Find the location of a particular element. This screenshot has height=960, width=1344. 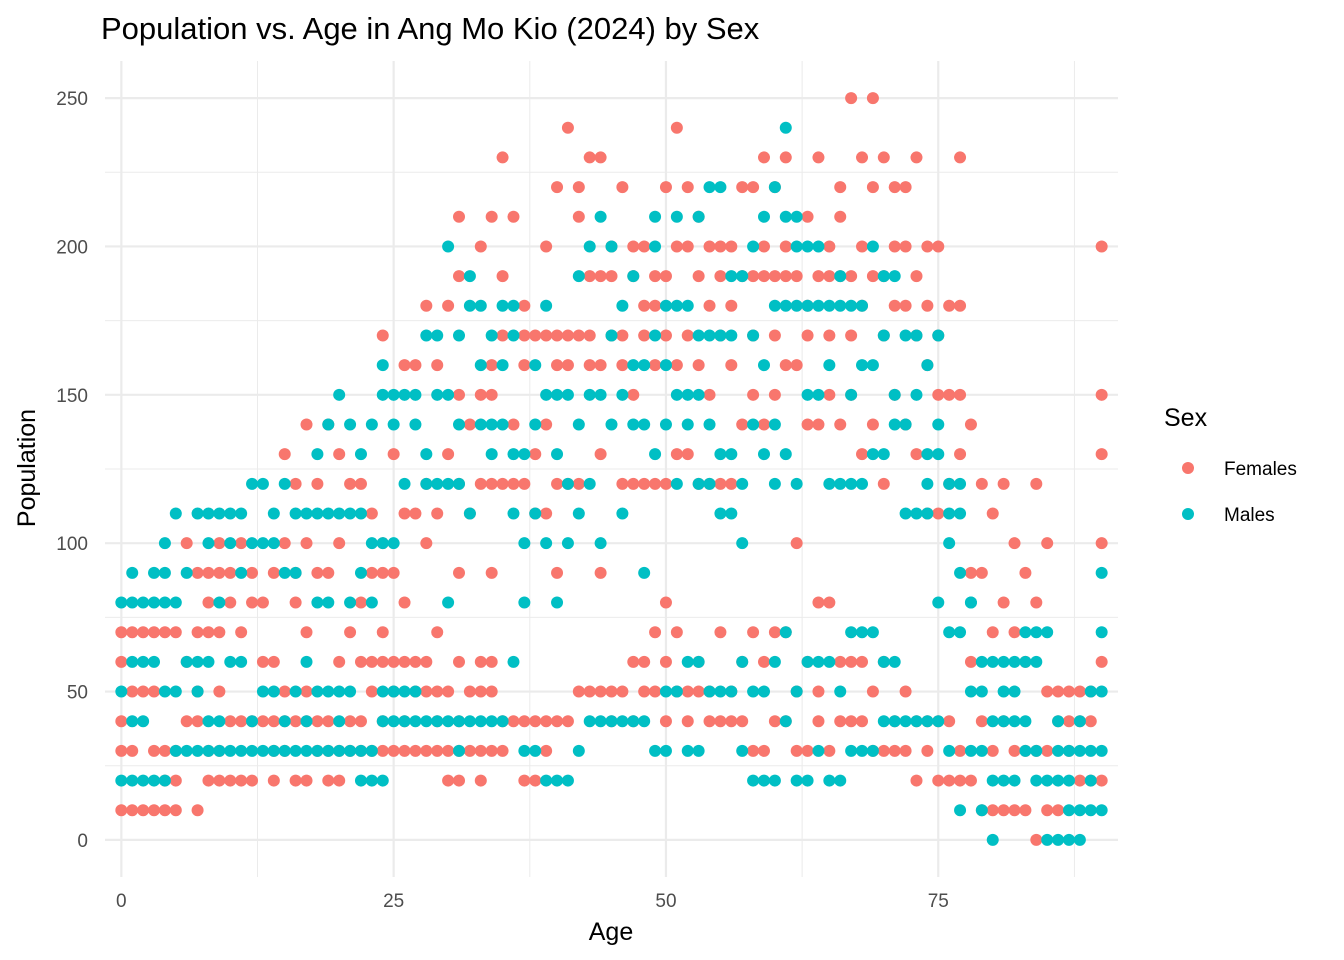

x-tick-label: 0 is located at coordinates (121, 901).